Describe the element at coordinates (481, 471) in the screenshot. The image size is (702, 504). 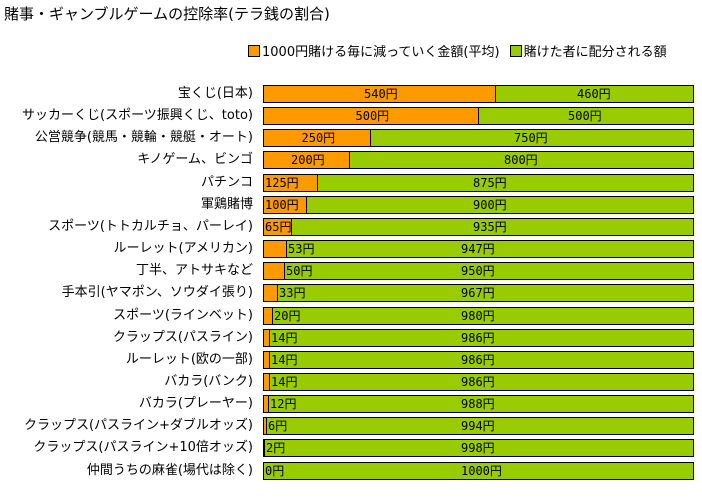
I see `value-label-returned: 1000円` at that location.